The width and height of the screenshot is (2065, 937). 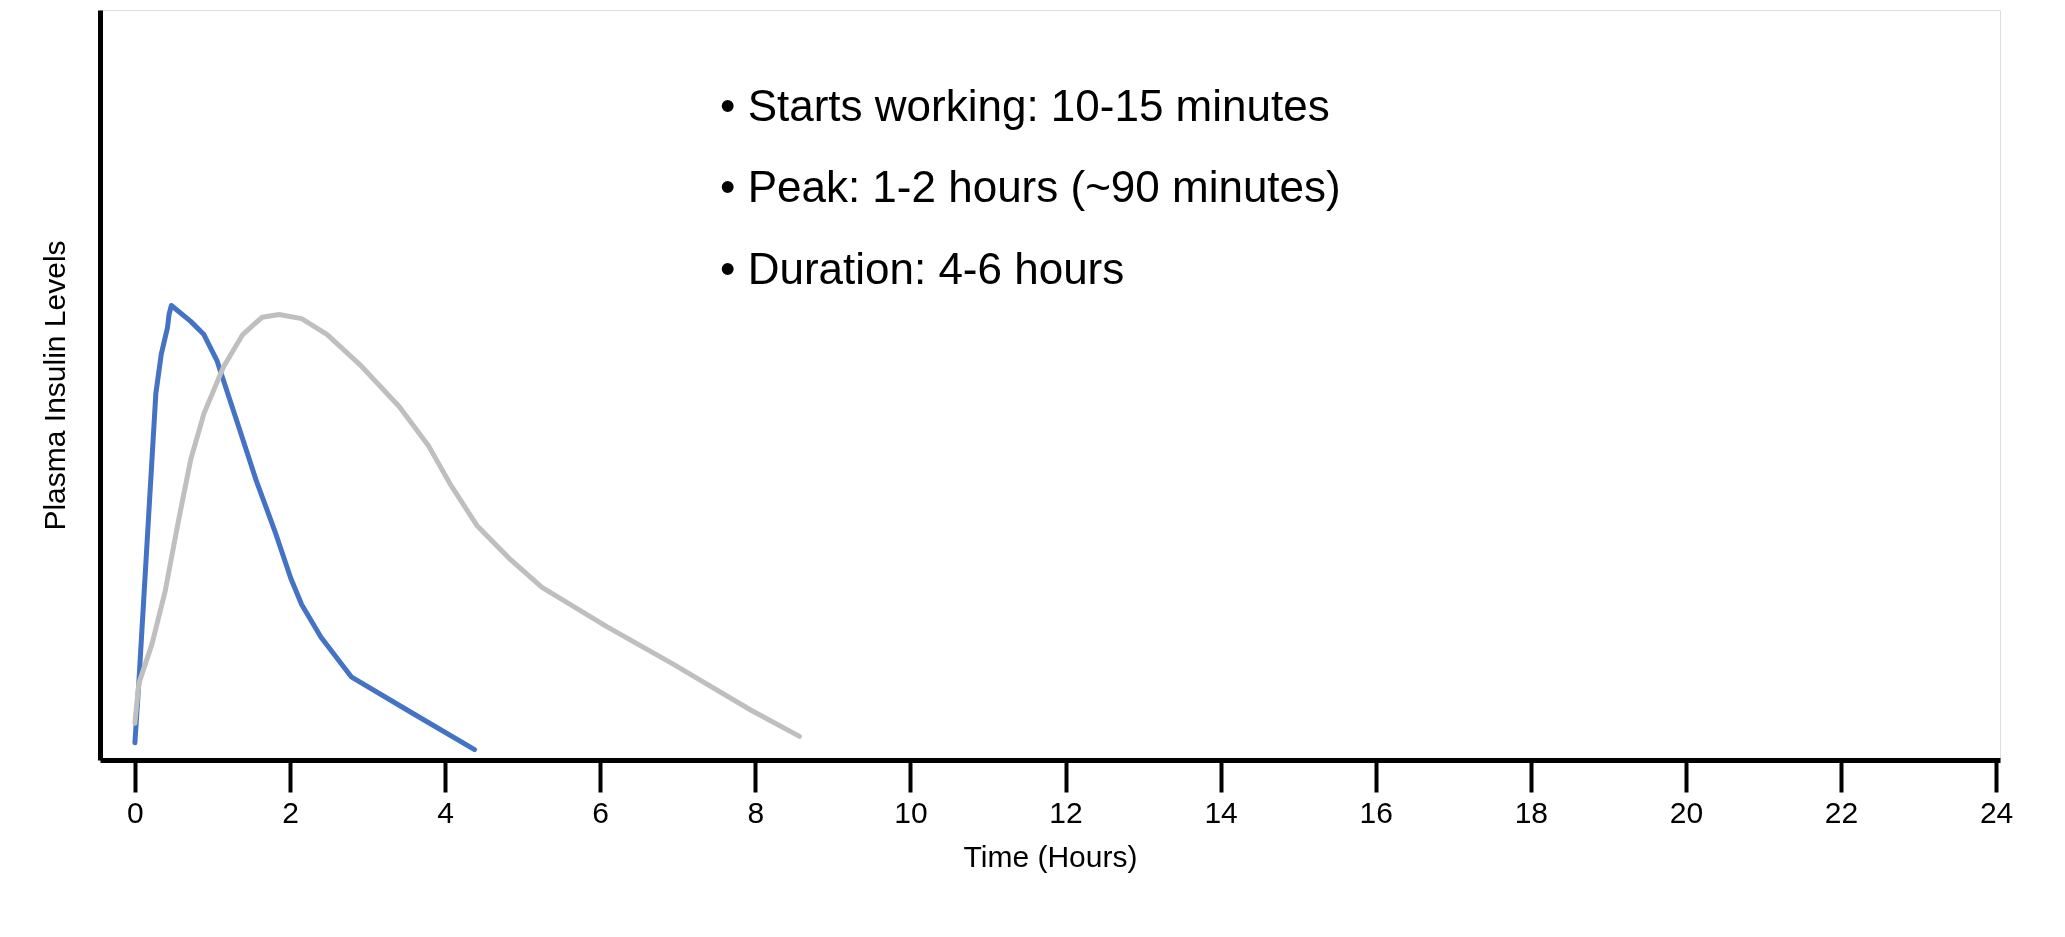 What do you see at coordinates (1050, 856) in the screenshot?
I see `x-axis-title: Time (Hours)` at bounding box center [1050, 856].